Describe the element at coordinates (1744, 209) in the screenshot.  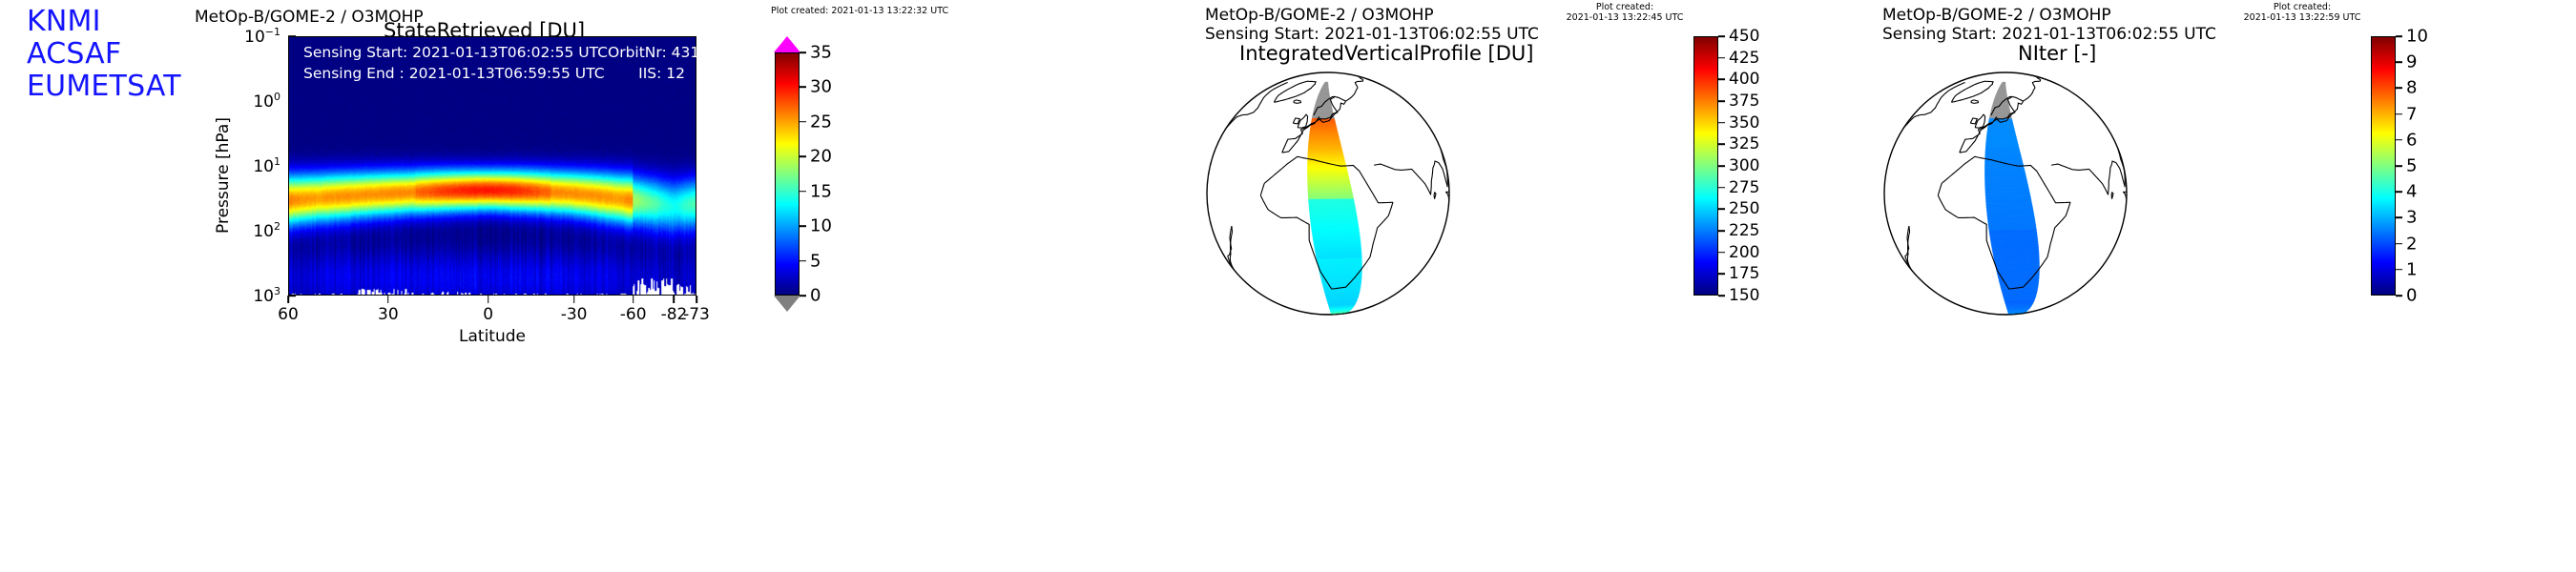
I see `cbar-2-tick-label: 250` at that location.